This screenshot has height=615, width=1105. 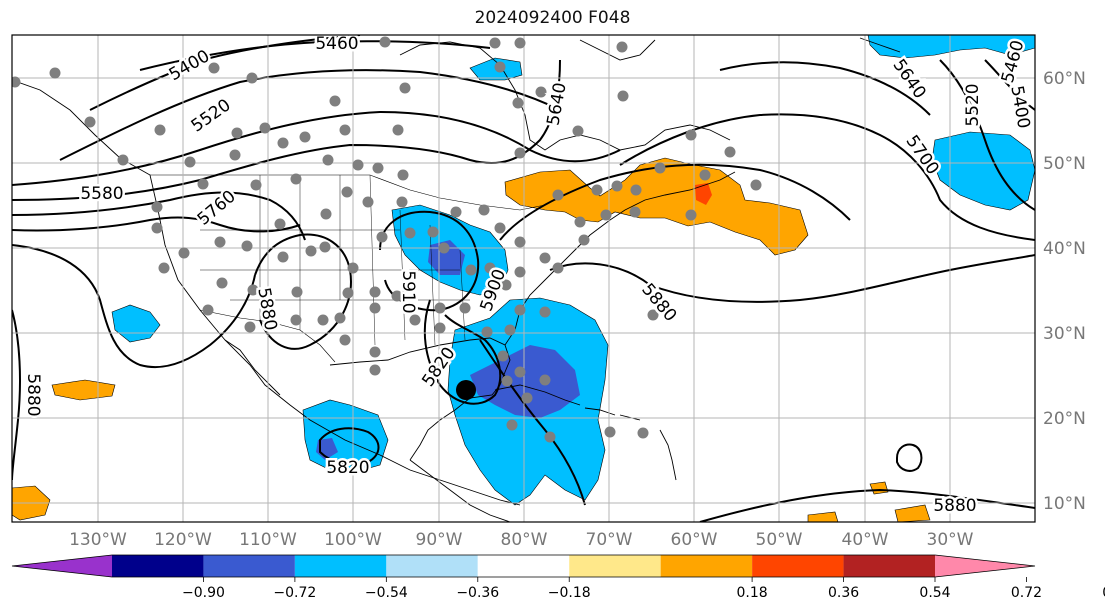 I want to click on colorbar-tick-label: −0.54, so click(x=386, y=593).